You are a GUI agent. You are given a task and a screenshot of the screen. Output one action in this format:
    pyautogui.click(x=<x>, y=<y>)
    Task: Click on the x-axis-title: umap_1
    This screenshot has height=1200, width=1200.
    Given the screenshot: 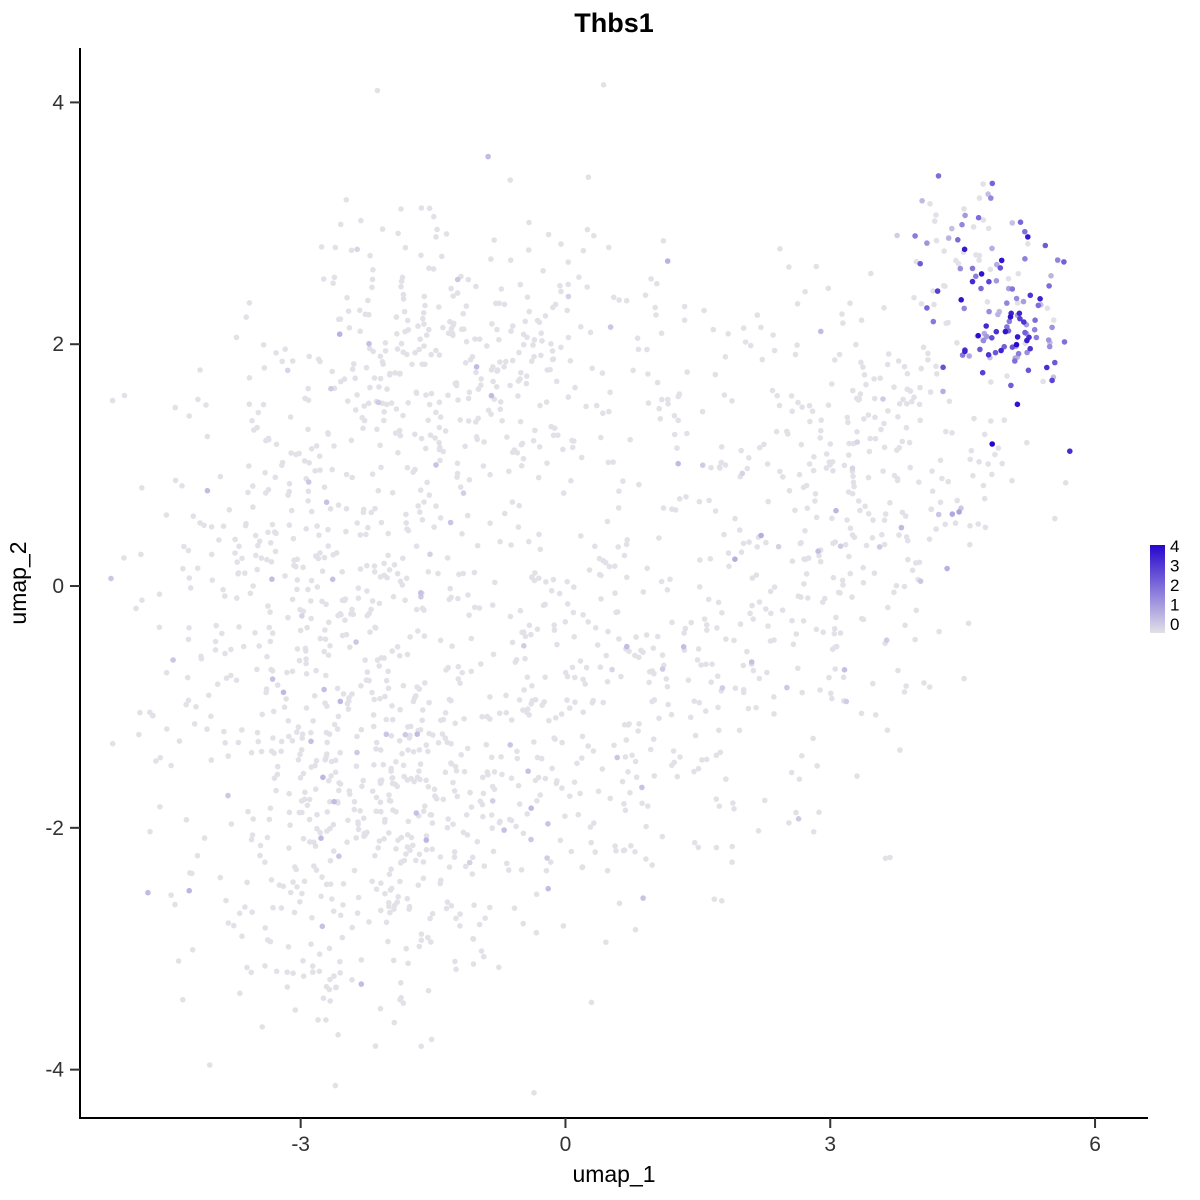 What is the action you would take?
    pyautogui.click(x=613, y=1174)
    